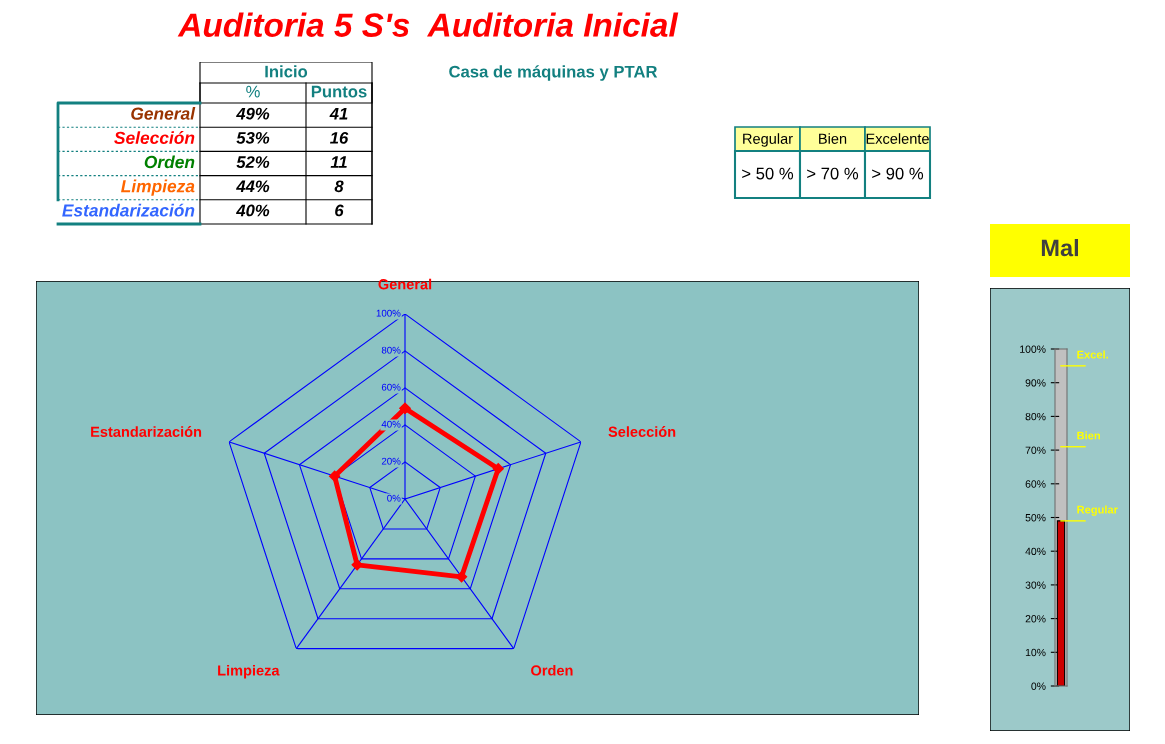 The image size is (1165, 744). I want to click on category-label: Limpieza, so click(158, 187).